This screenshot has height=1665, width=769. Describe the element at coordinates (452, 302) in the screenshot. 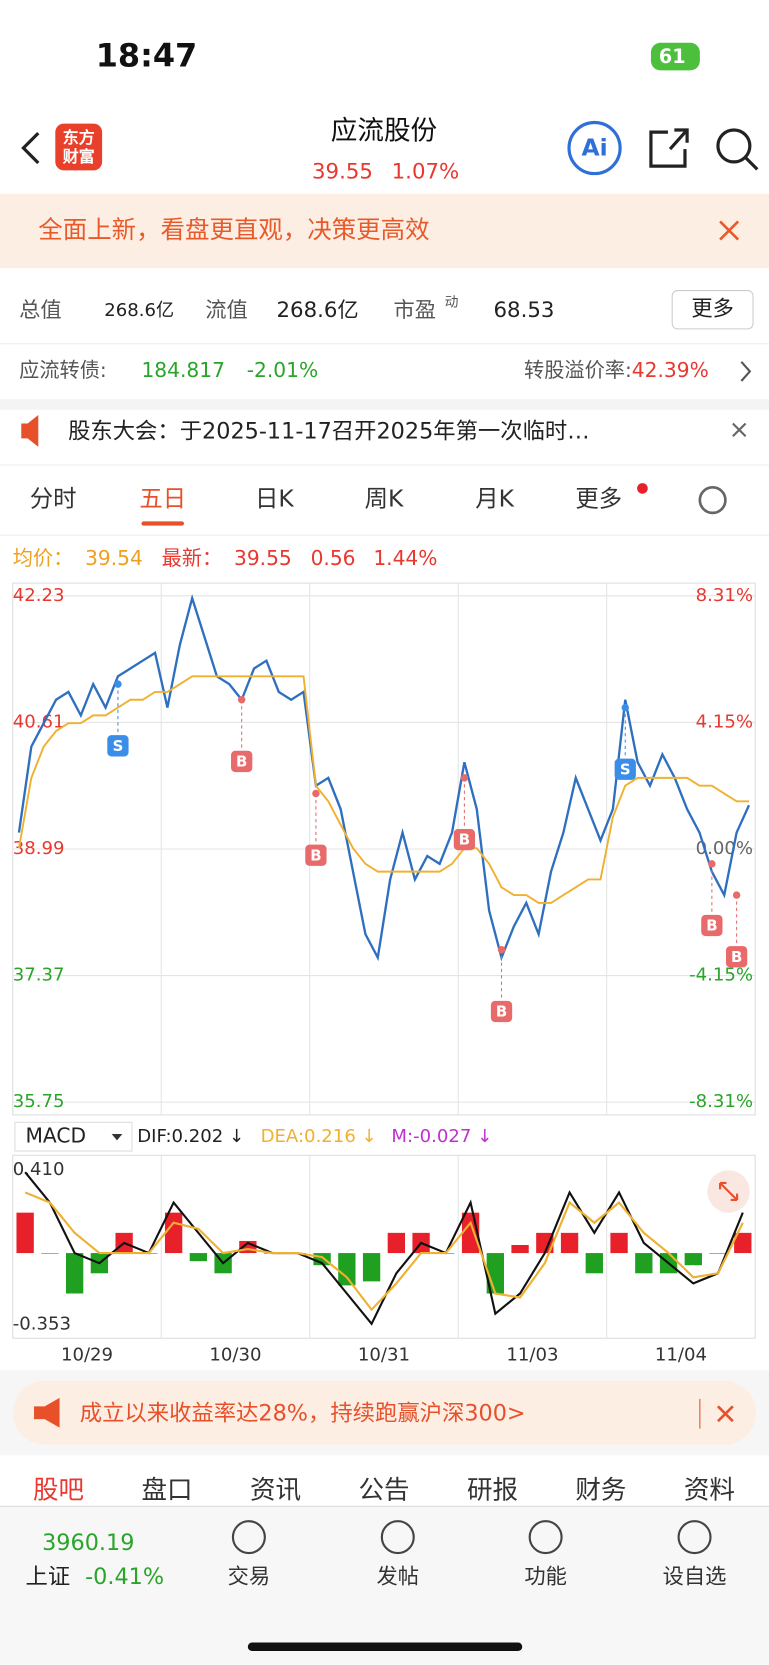

I see `info-sup: 动` at that location.